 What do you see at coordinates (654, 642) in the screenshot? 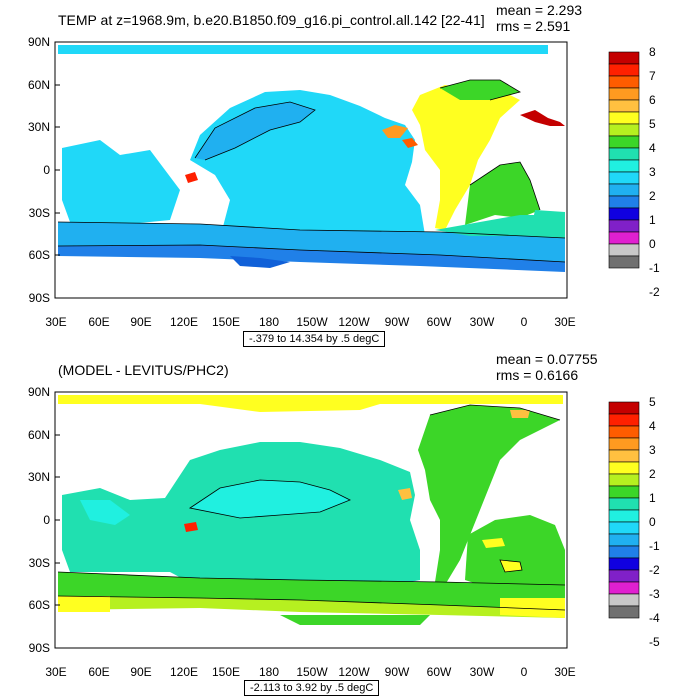
I see `colorbar-label: -5` at bounding box center [654, 642].